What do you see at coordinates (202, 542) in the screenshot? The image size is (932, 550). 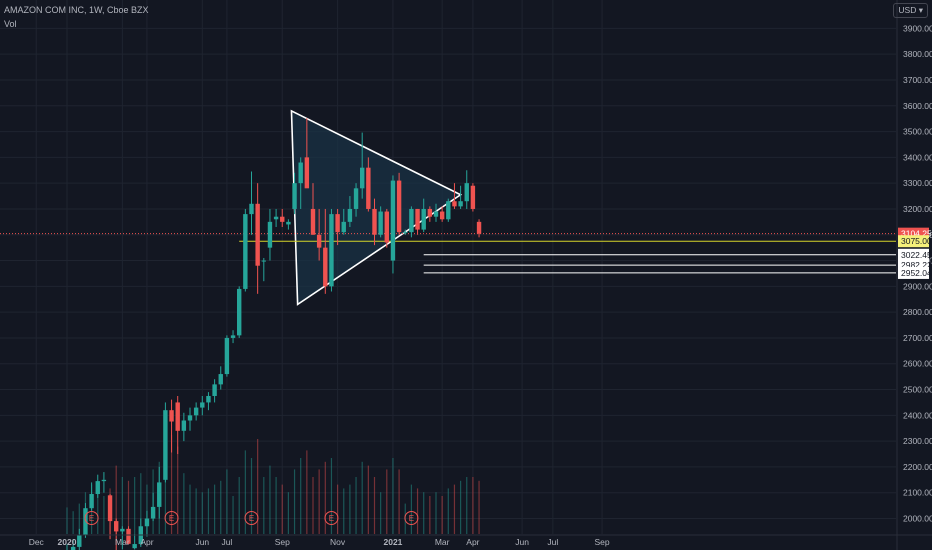 I see `x-tick-label: Jun` at bounding box center [202, 542].